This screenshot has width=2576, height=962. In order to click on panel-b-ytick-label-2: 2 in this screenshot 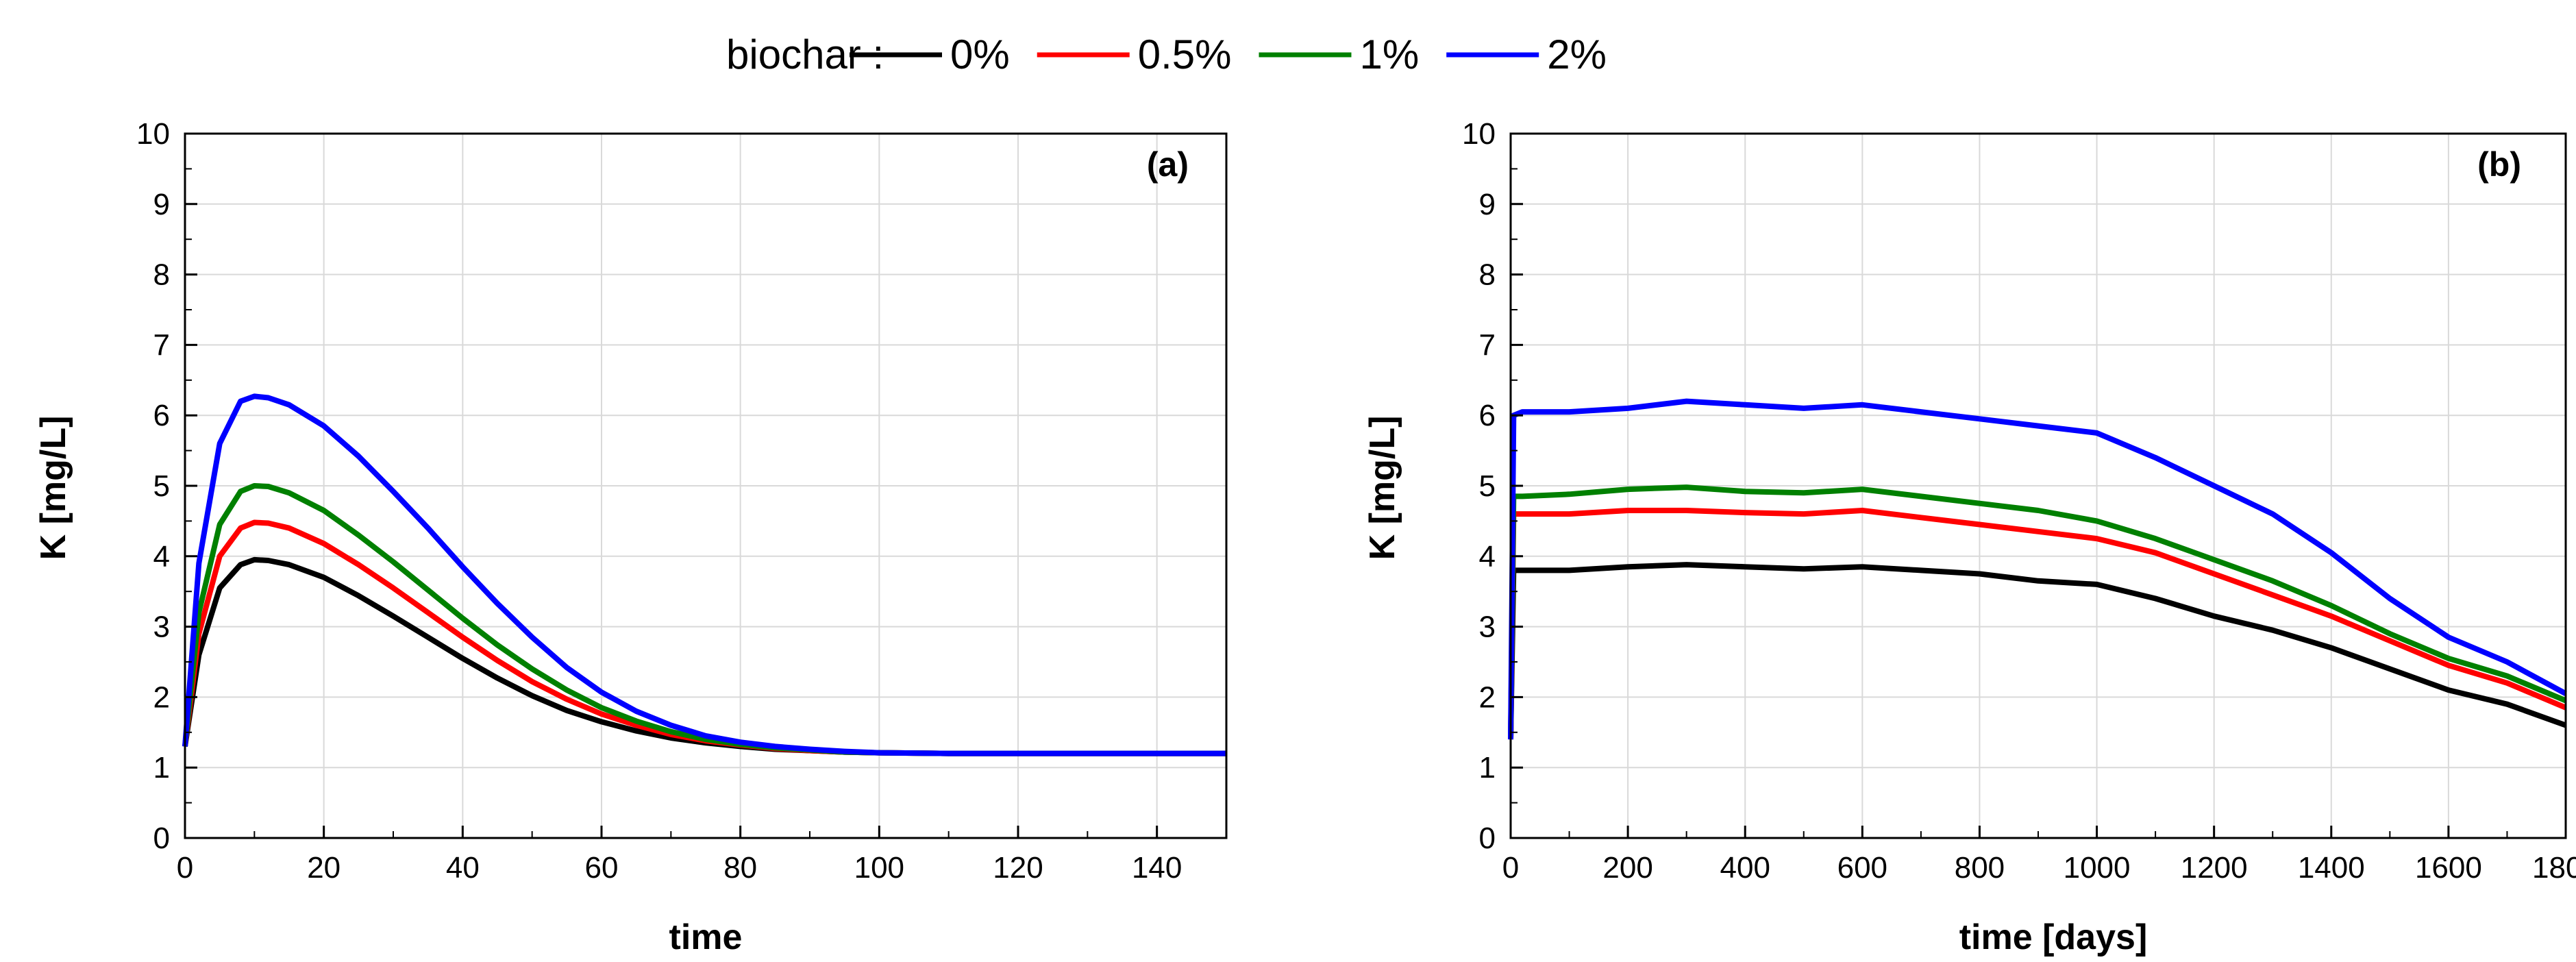, I will do `click(1487, 697)`.